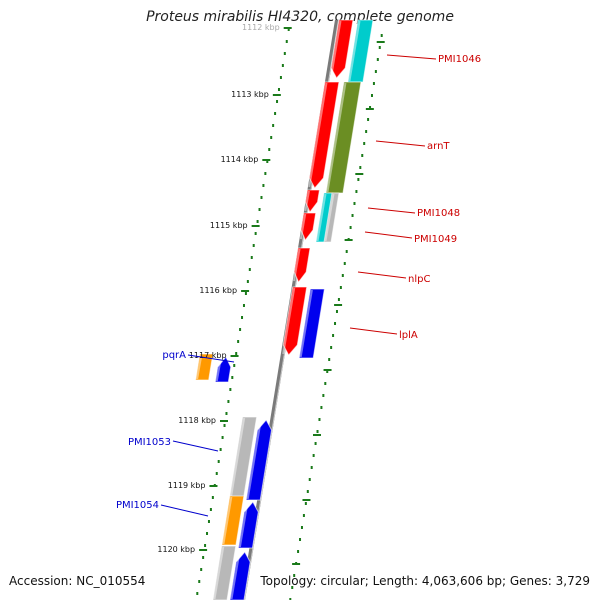  What do you see at coordinates (354, 51) in the screenshot?
I see `cog-block-pmi1046-shine` at bounding box center [354, 51].